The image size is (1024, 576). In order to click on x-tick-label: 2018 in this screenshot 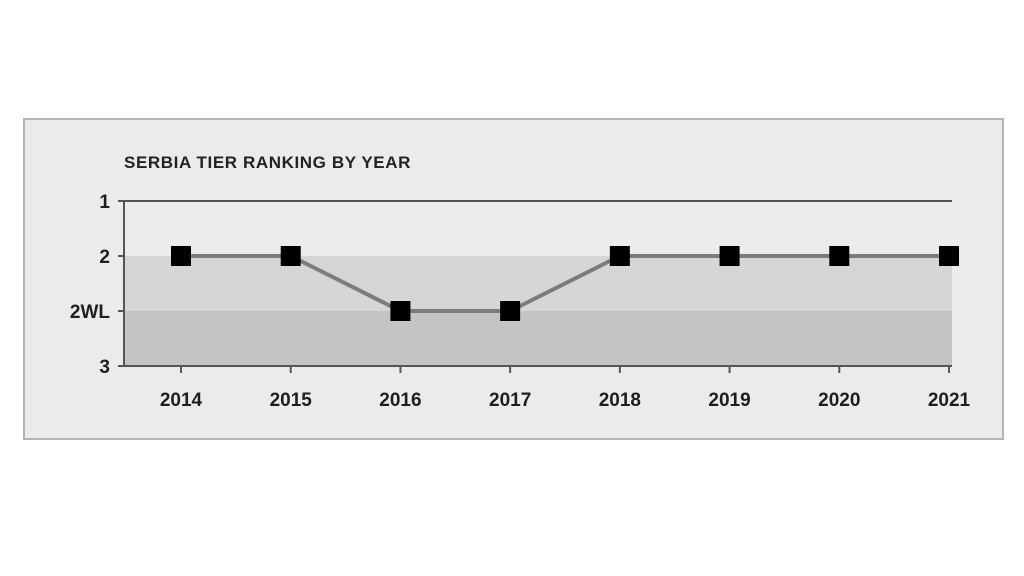, I will do `click(620, 400)`.